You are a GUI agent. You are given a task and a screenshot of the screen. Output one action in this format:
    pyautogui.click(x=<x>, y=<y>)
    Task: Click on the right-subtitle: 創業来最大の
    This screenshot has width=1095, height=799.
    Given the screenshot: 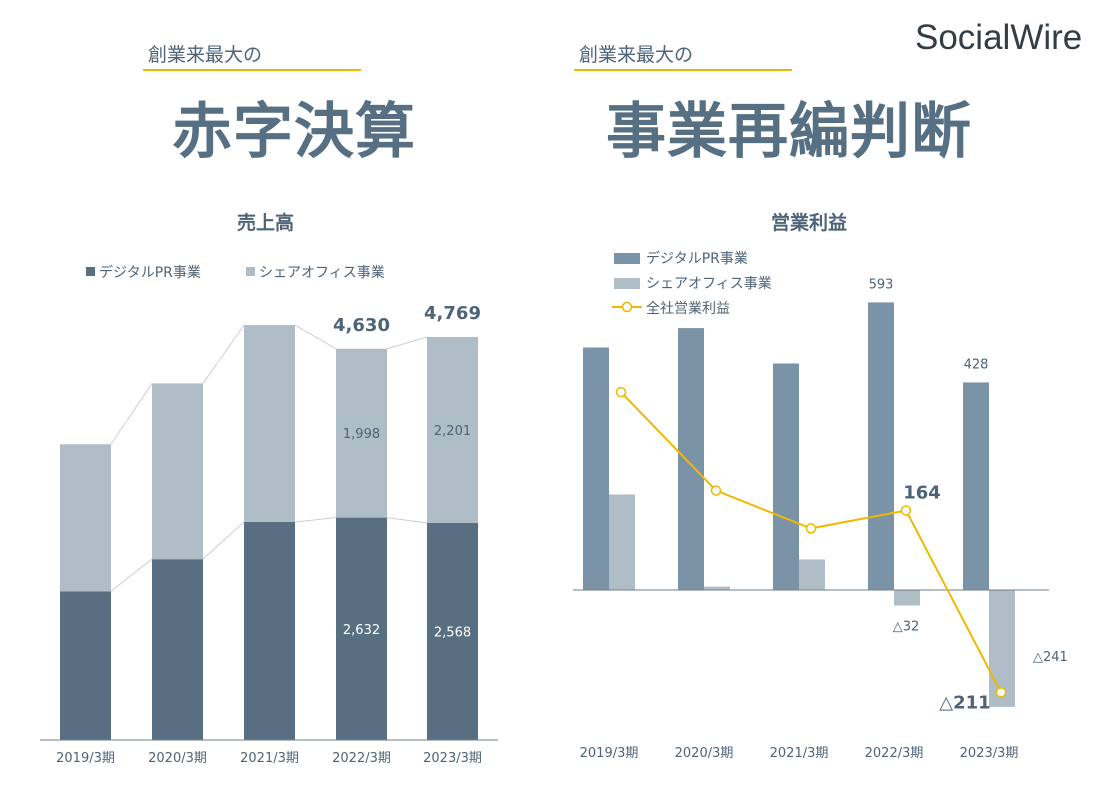 What is the action you would take?
    pyautogui.click(x=636, y=55)
    